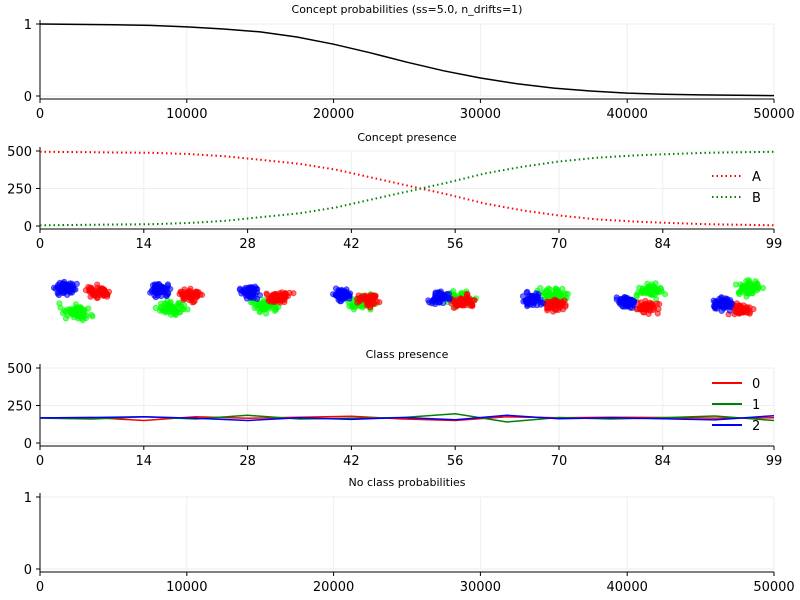 This screenshot has width=800, height=600. I want to click on x-tick-label: 99, so click(774, 244).